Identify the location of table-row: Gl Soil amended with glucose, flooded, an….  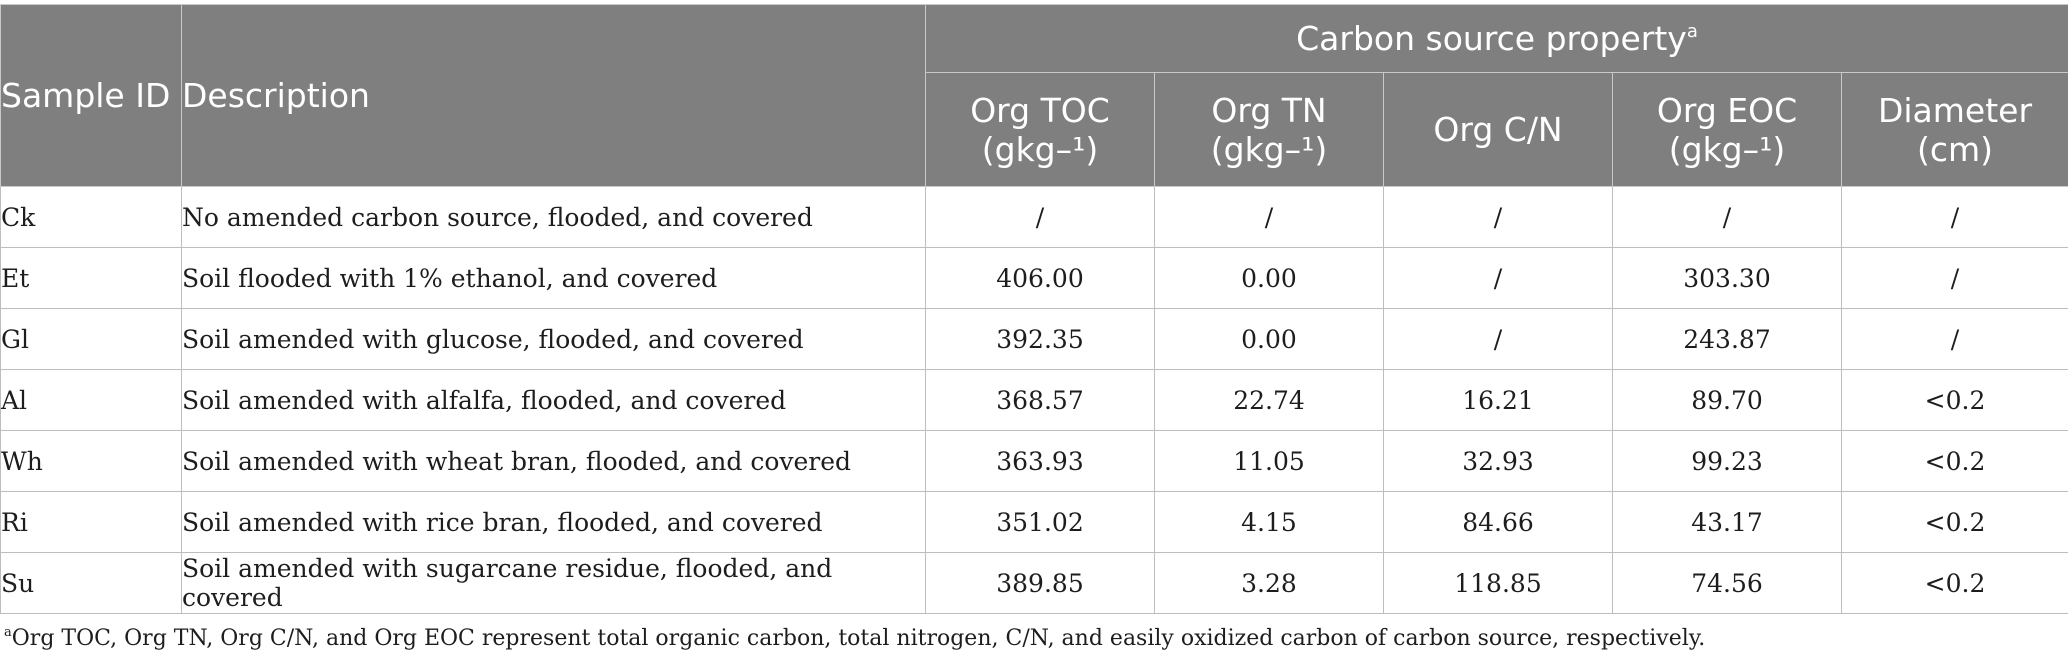
(1034, 339).